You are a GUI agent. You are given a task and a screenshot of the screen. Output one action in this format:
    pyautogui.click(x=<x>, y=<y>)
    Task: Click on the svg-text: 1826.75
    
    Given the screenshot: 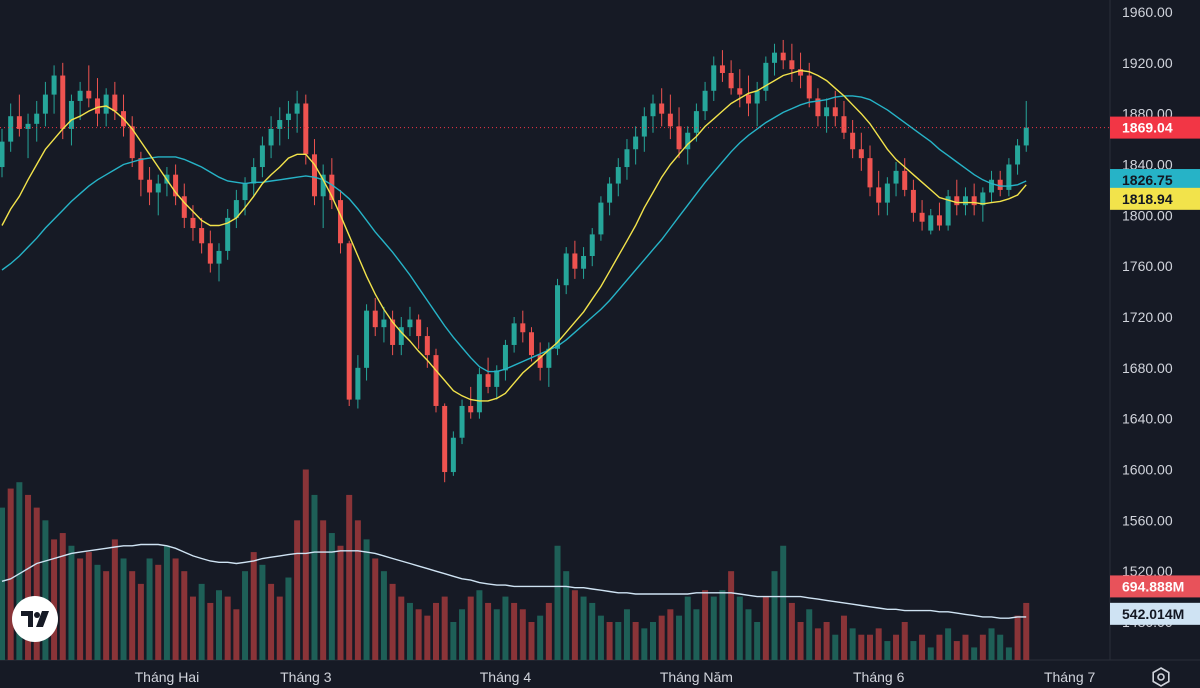 What is the action you would take?
    pyautogui.click(x=1147, y=180)
    